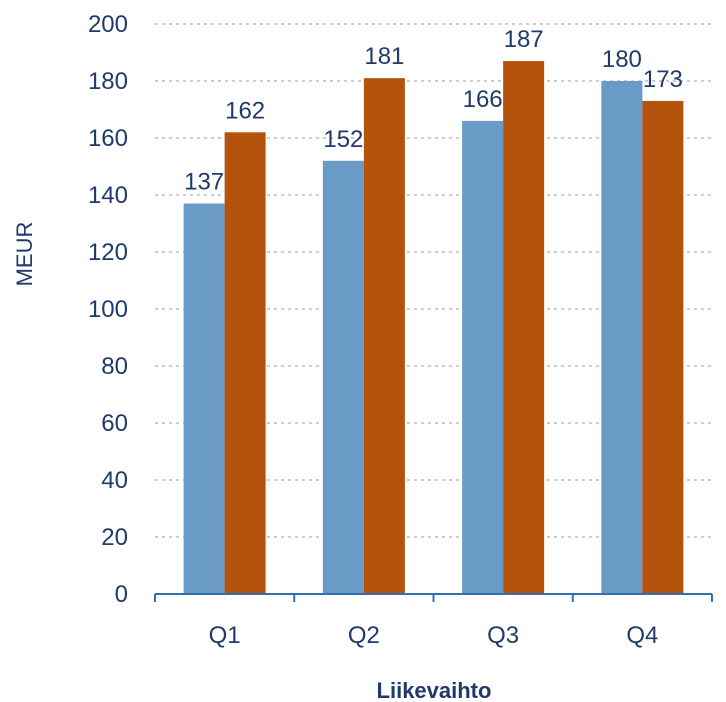 This screenshot has height=702, width=726. What do you see at coordinates (24, 254) in the screenshot?
I see `y-axis-title: MEUR` at bounding box center [24, 254].